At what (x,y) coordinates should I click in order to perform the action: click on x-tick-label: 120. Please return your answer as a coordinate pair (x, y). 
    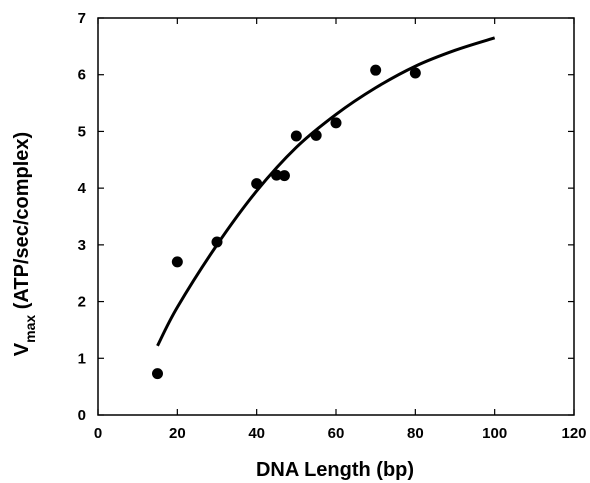
    Looking at the image, I should click on (573, 433).